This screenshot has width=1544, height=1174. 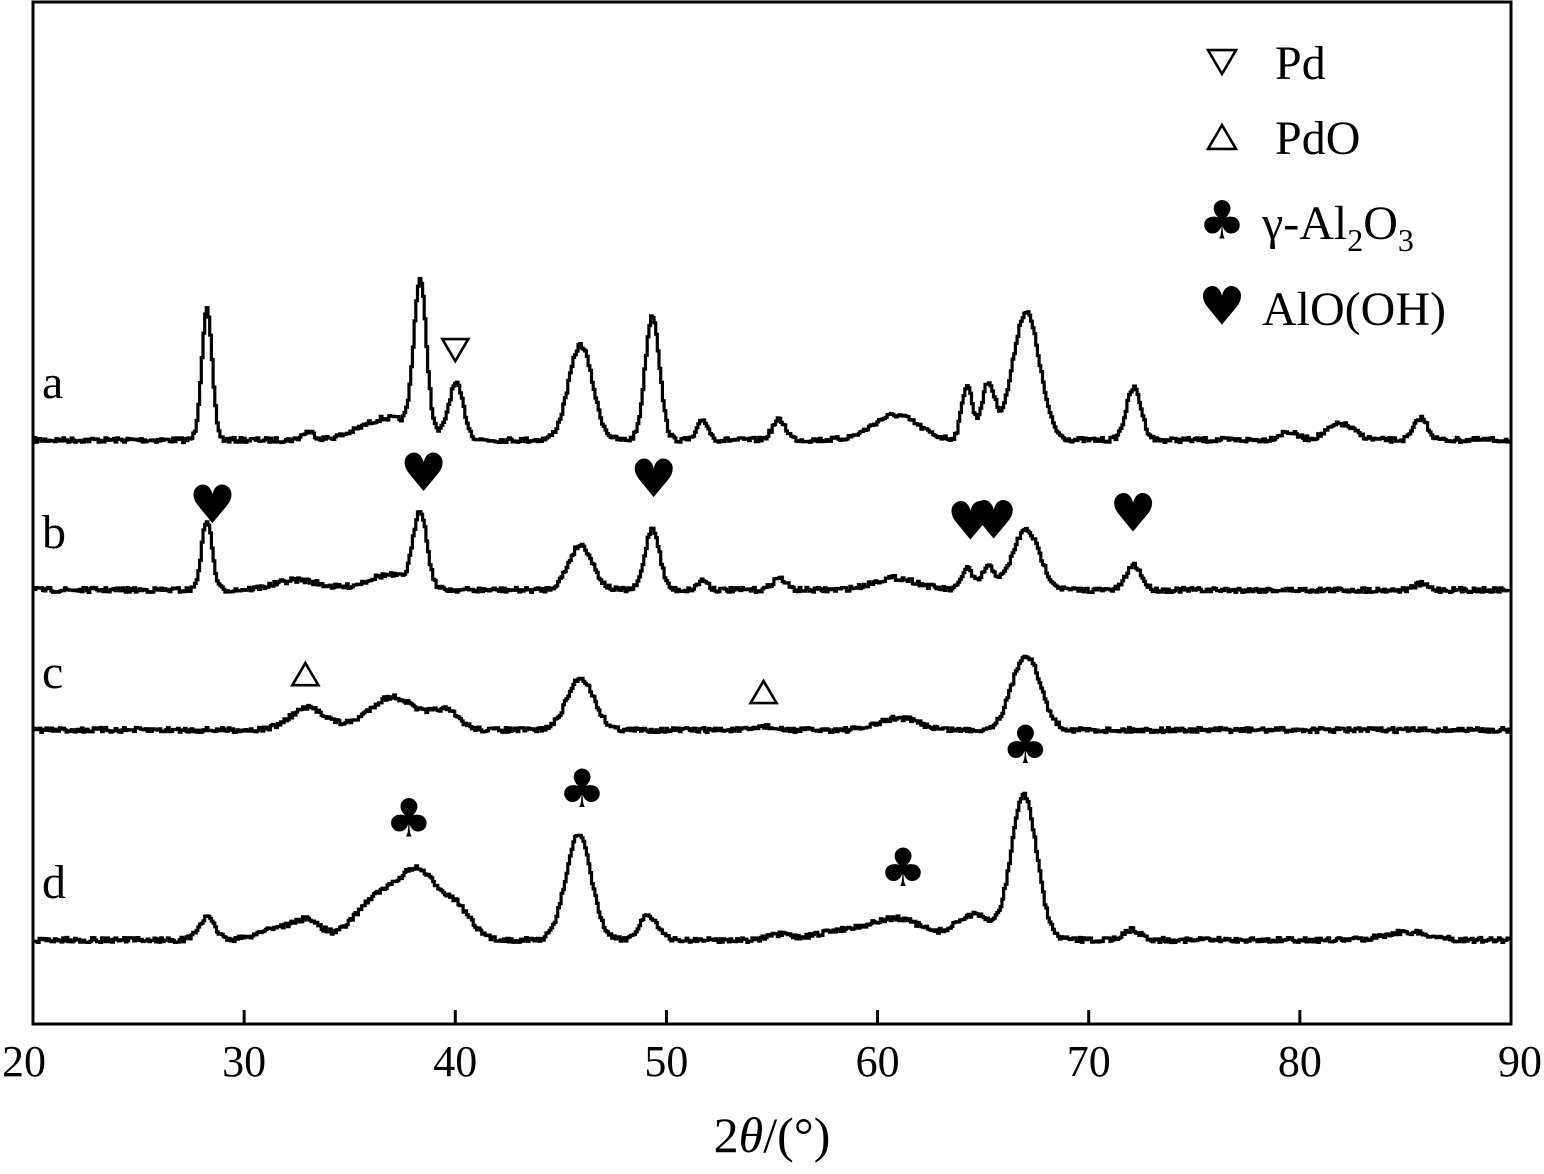 What do you see at coordinates (726, 1135) in the screenshot?
I see `x-axis-title-prefix: 2` at bounding box center [726, 1135].